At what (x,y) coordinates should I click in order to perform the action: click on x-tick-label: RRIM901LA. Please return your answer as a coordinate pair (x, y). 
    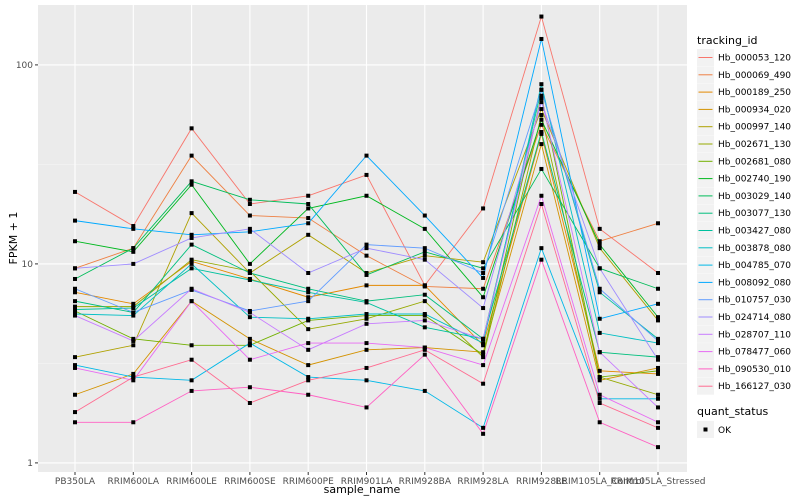
    Looking at the image, I should click on (367, 482).